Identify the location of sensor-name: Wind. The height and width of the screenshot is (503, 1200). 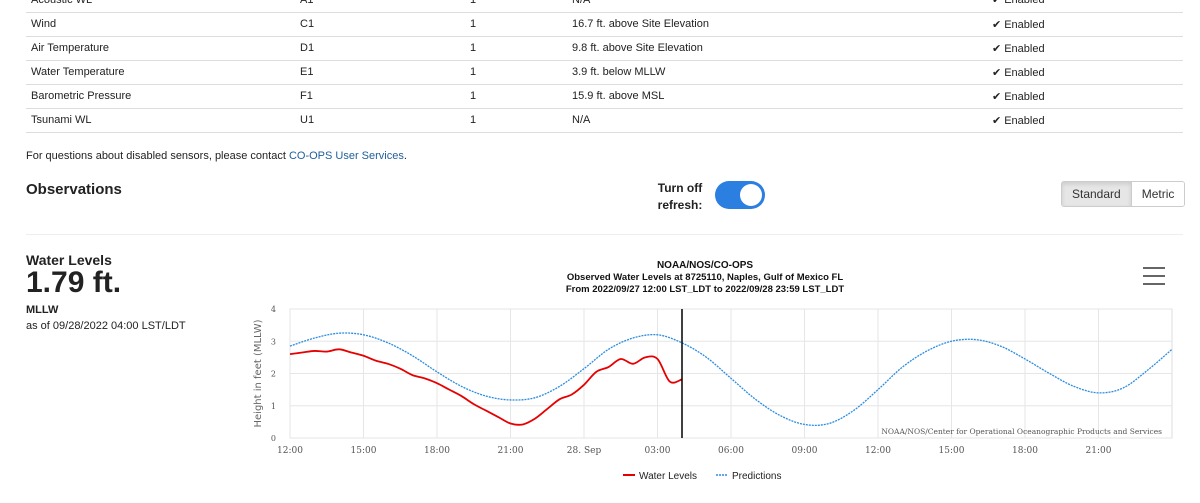
(160, 24).